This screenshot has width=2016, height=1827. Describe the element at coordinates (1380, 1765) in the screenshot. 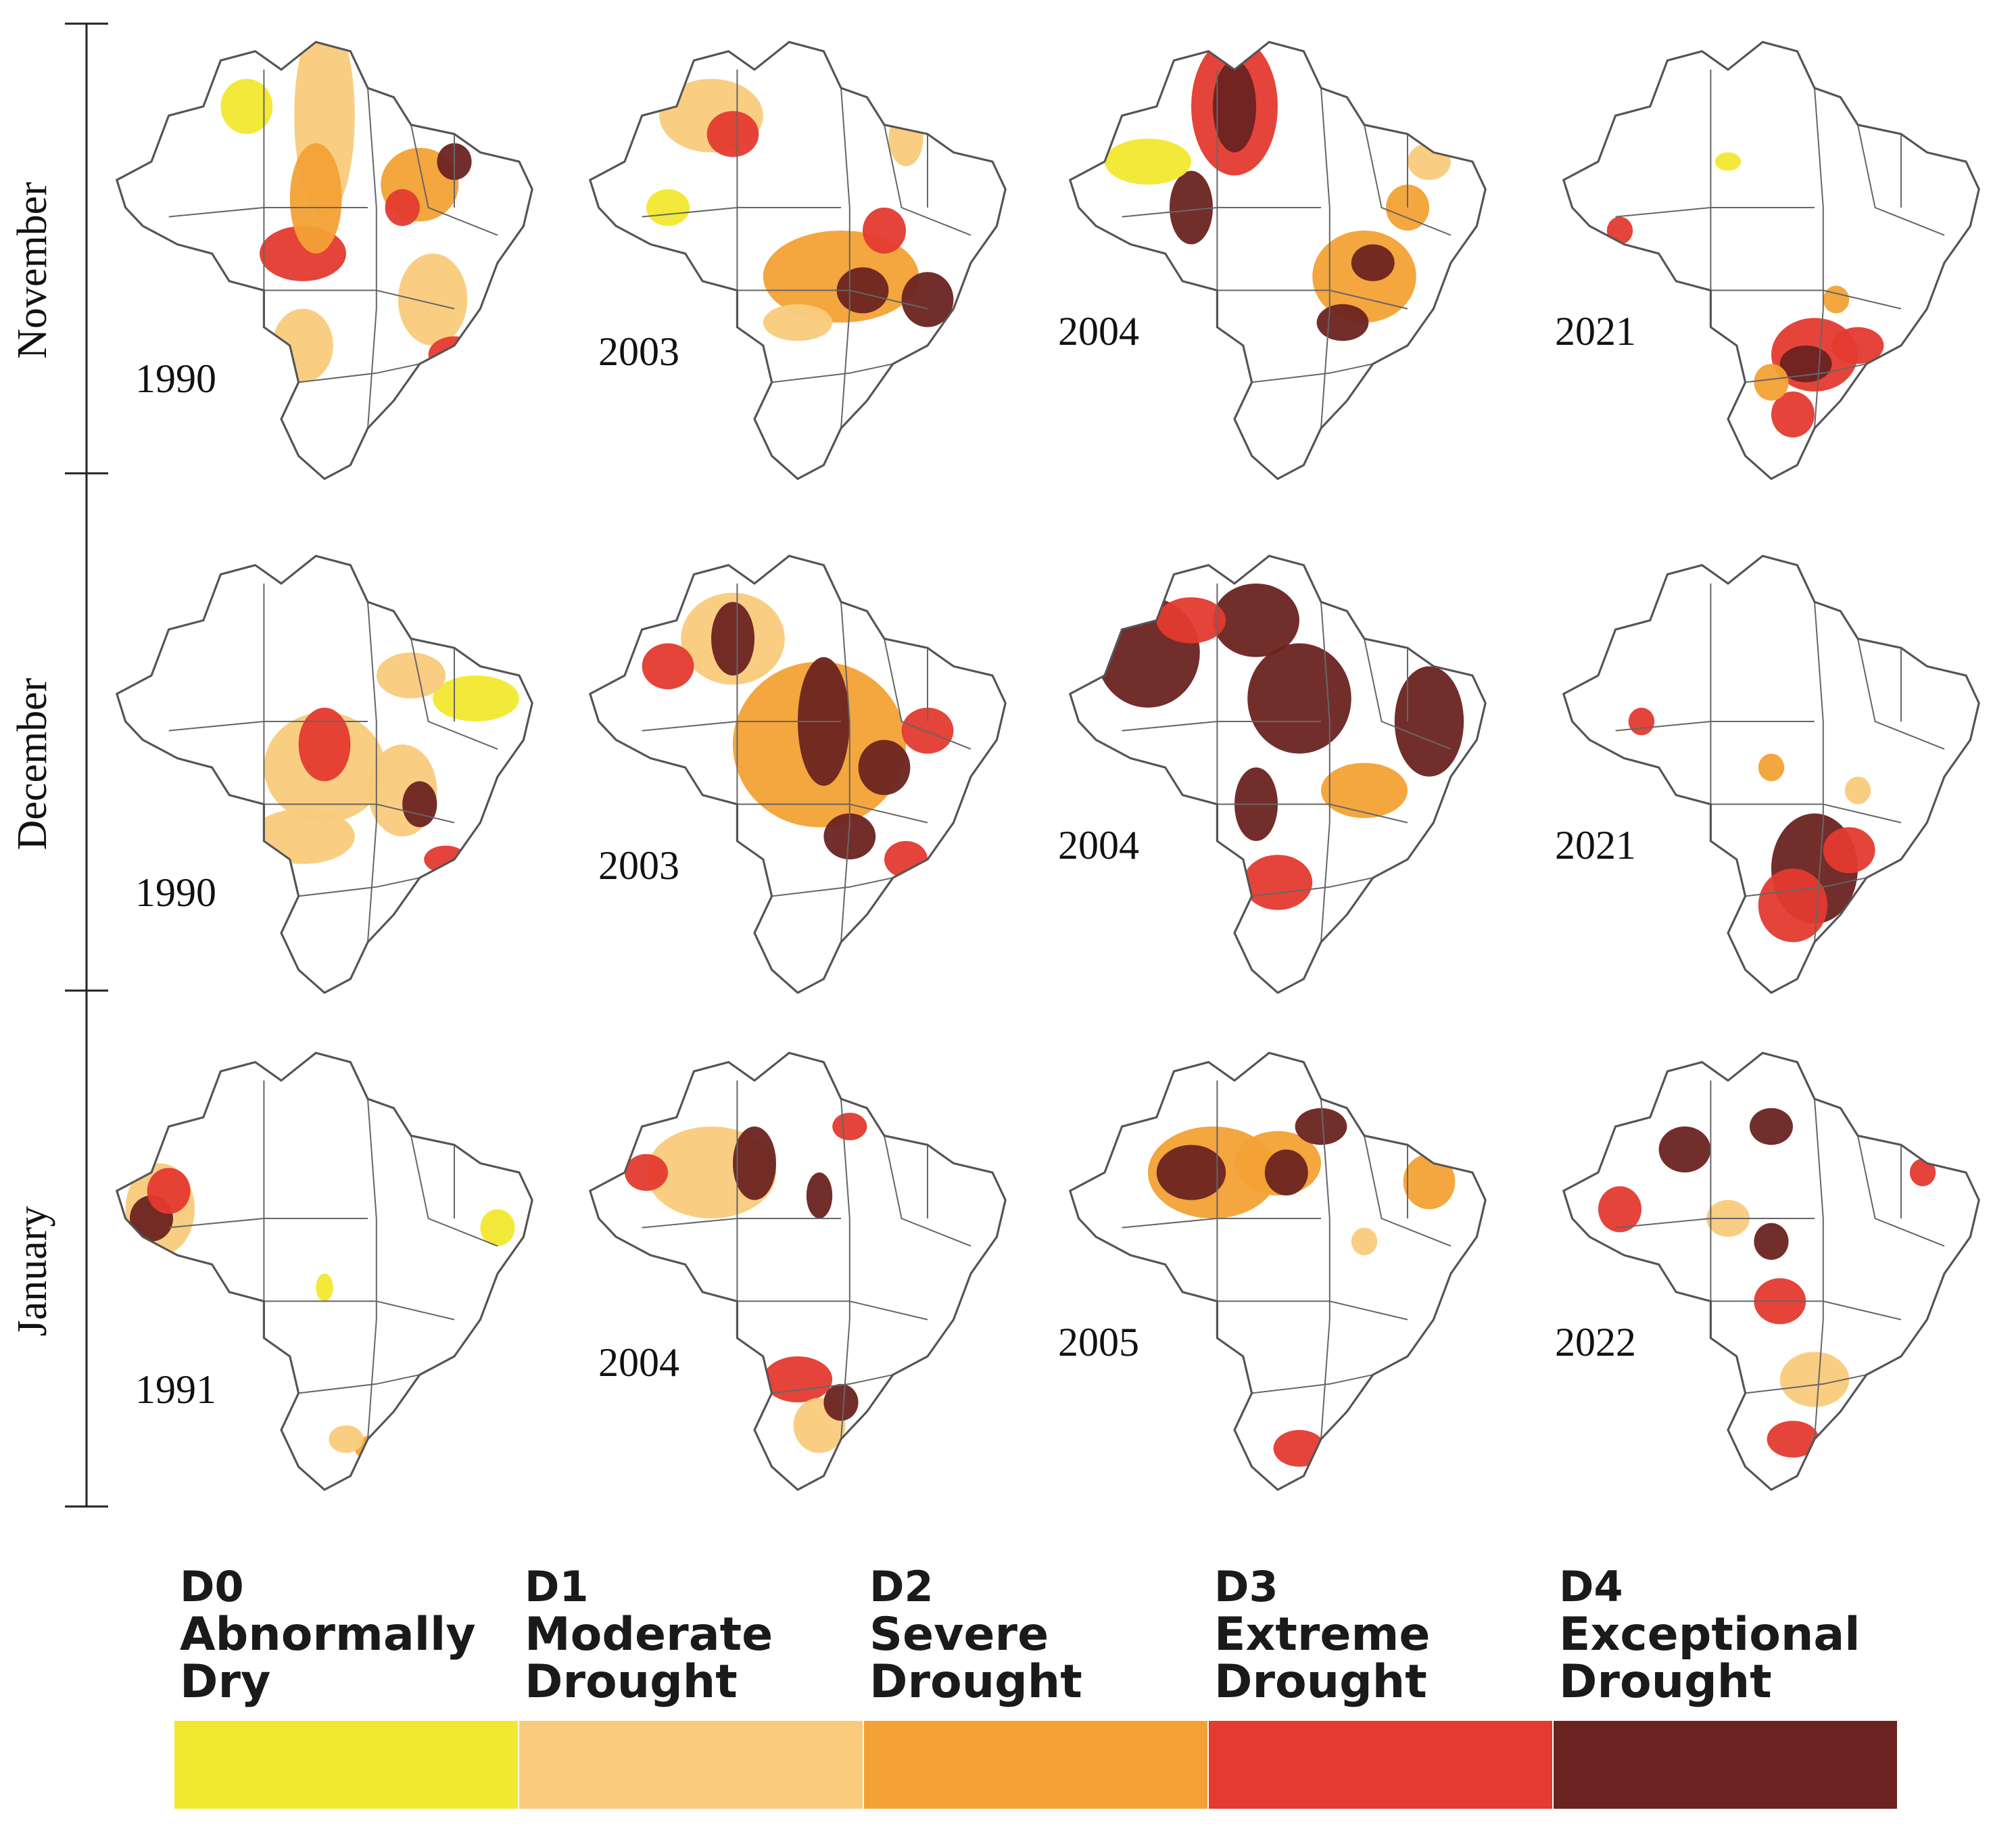

I see `legend-swatch` at that location.